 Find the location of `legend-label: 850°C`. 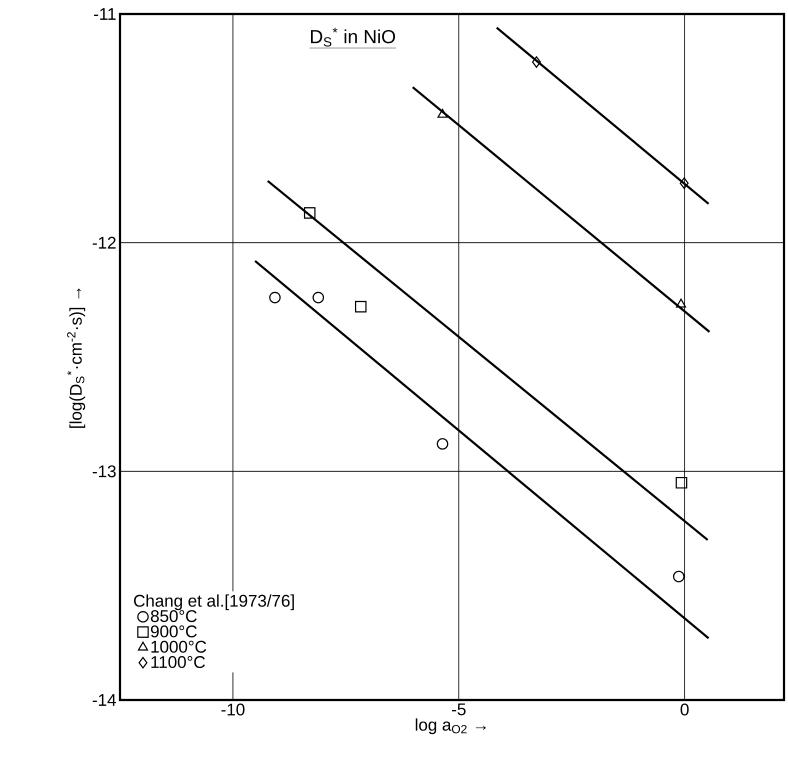

legend-label: 850°C is located at coordinates (173, 616).